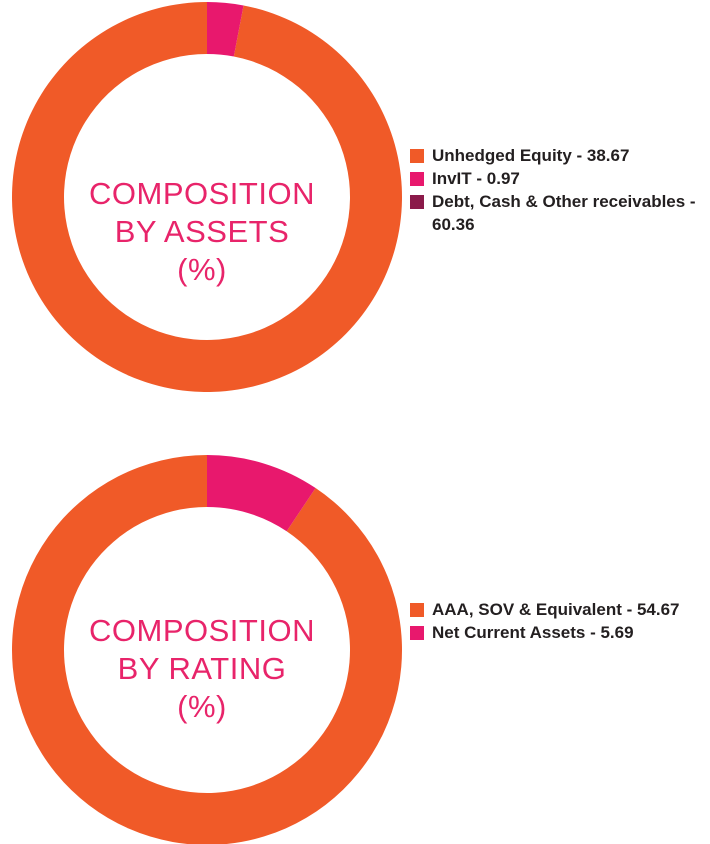 The image size is (710, 844). Describe the element at coordinates (202, 269) in the screenshot. I see `assets-center-line-3: (%)` at that location.